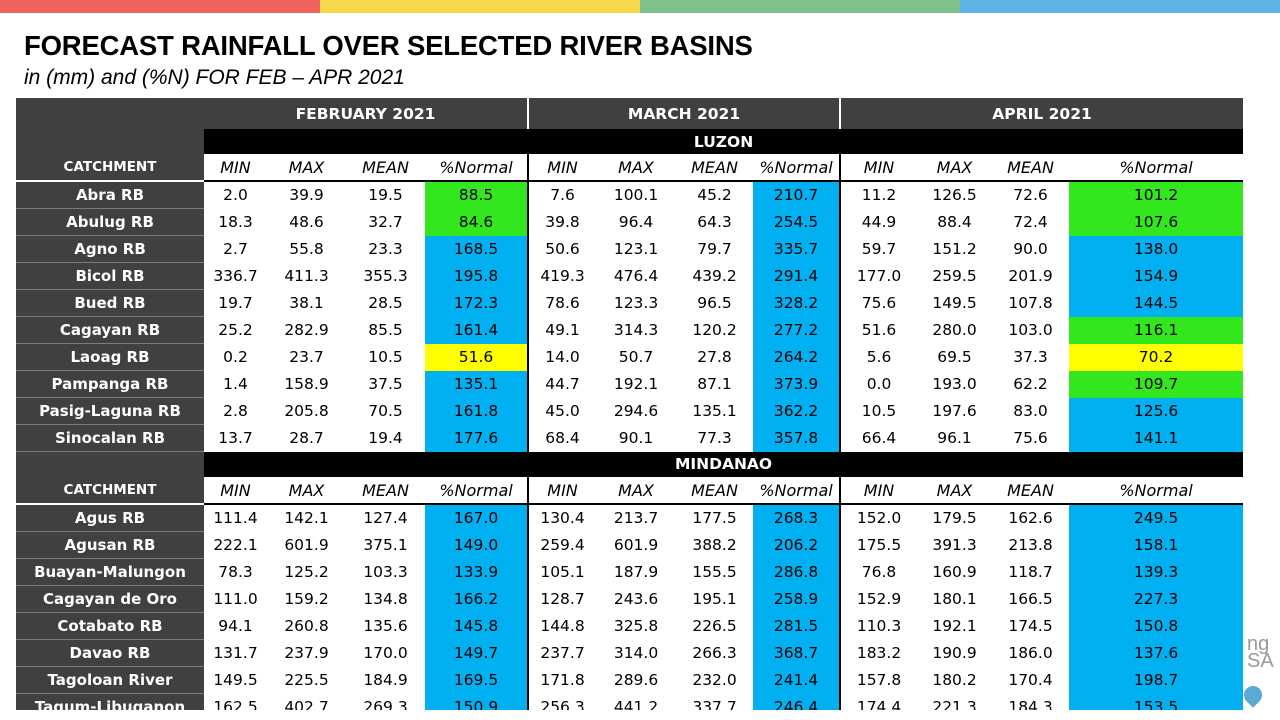 This screenshot has height=720, width=1280. What do you see at coordinates (366, 113) in the screenshot?
I see `month-header: FEBRUARY 2021` at bounding box center [366, 113].